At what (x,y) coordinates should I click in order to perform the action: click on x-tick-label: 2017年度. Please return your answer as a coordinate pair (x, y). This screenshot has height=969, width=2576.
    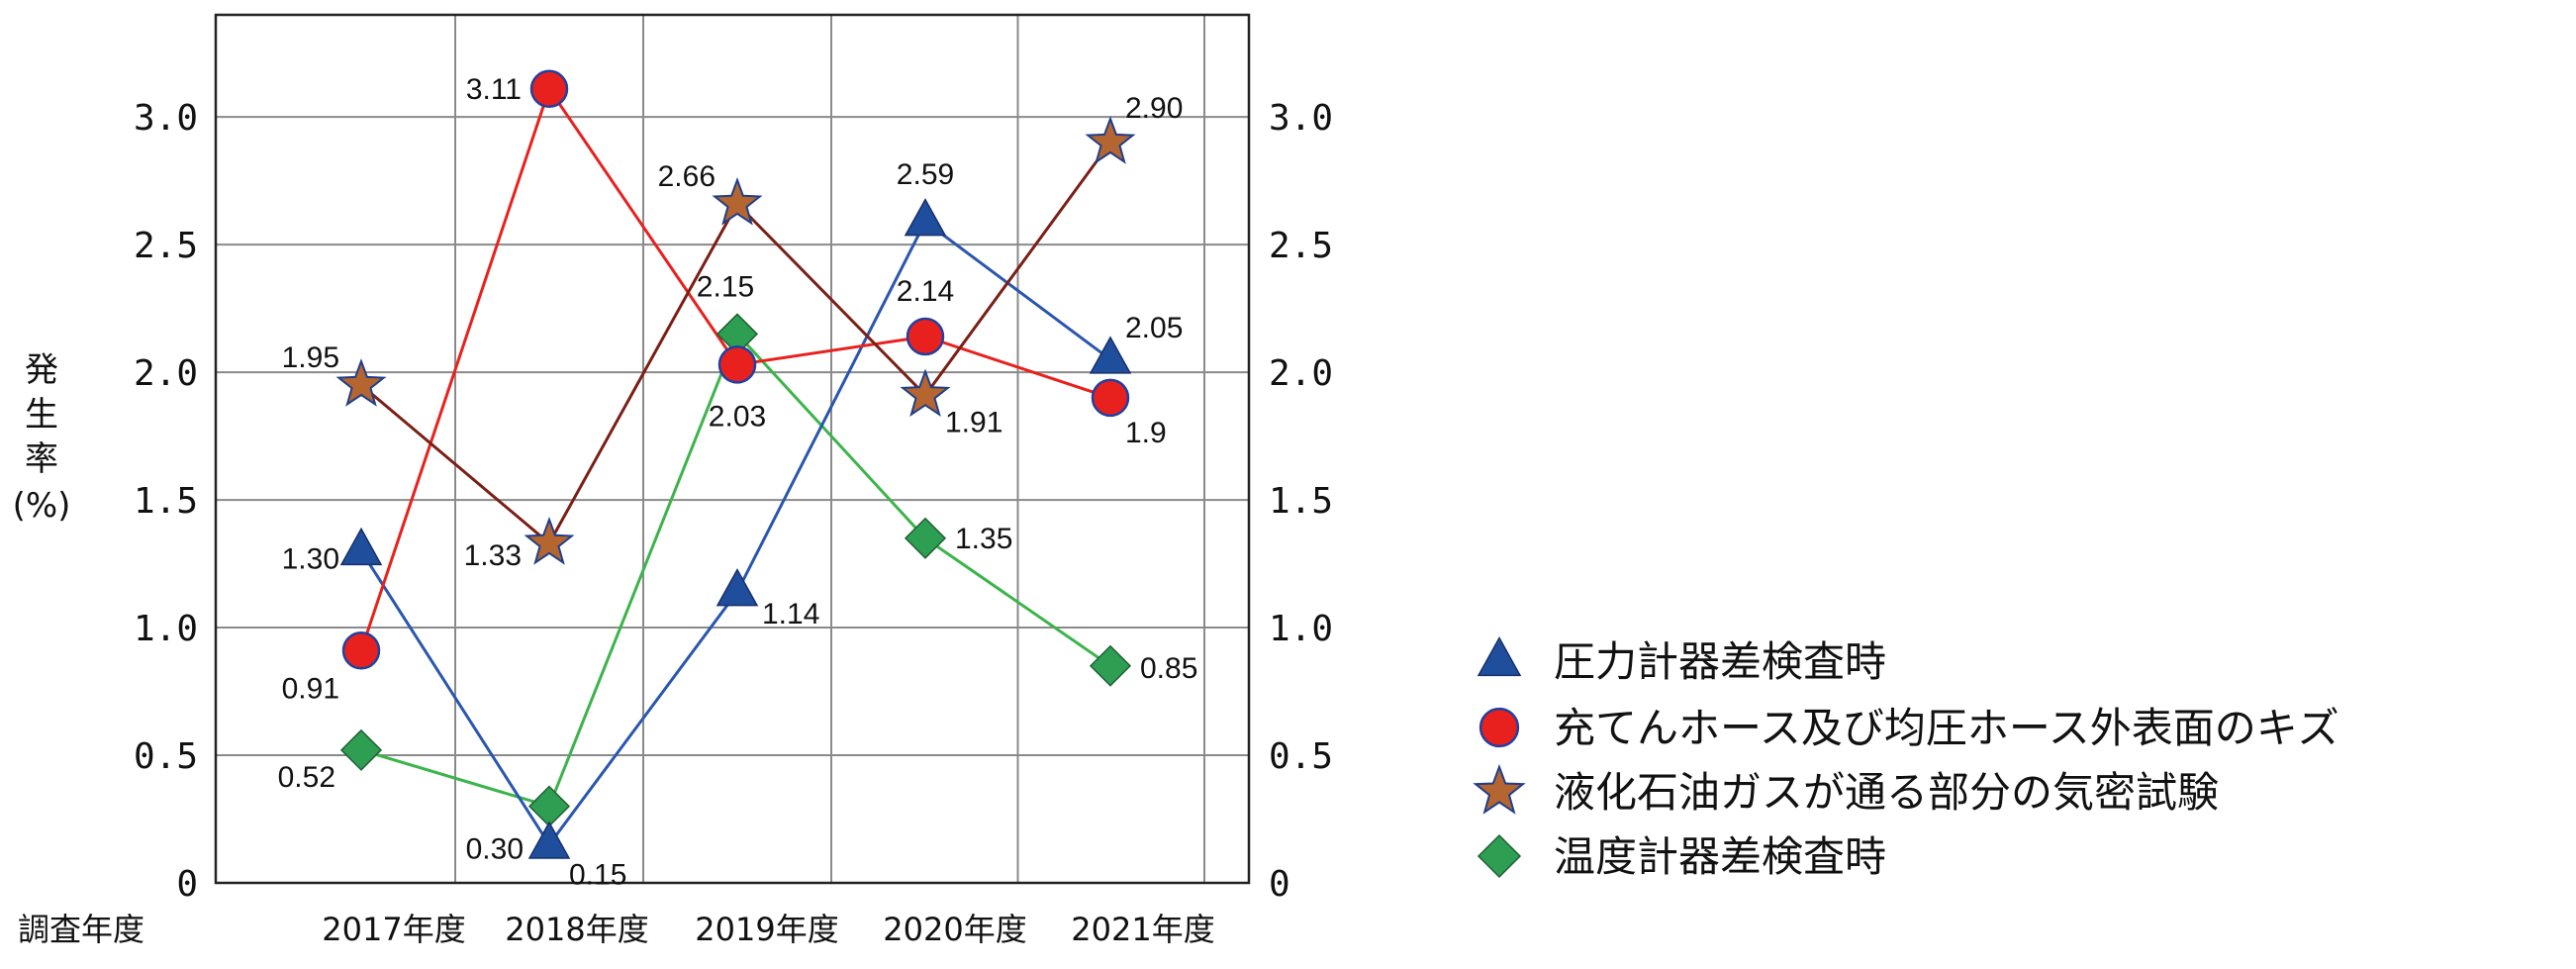
    Looking at the image, I should click on (393, 930).